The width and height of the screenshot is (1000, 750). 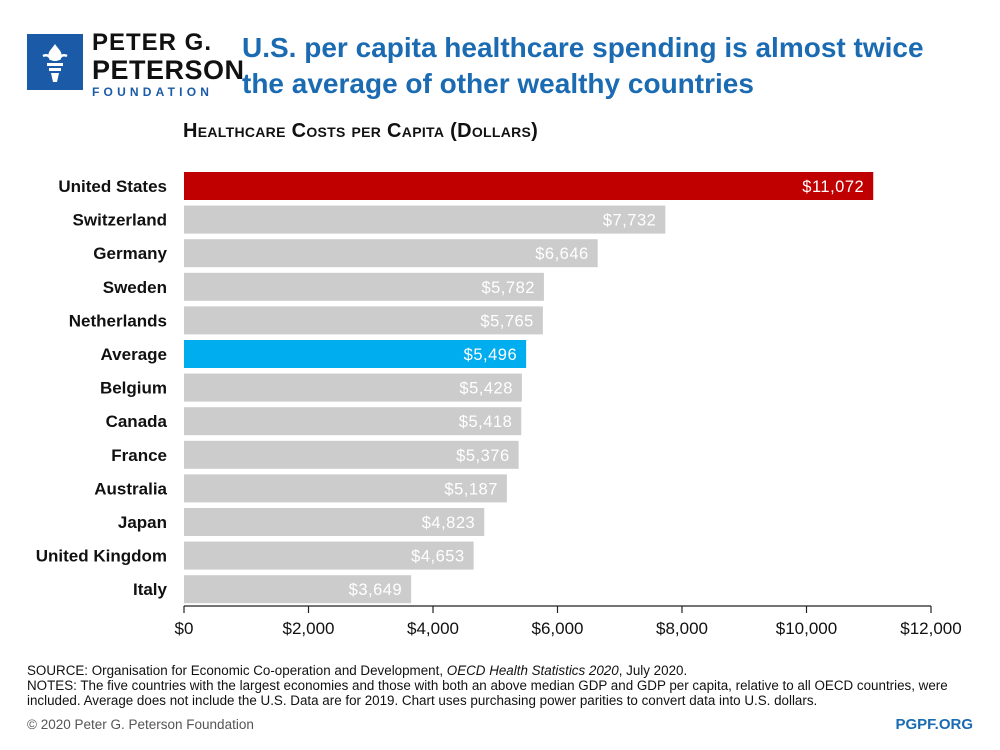 What do you see at coordinates (506, 321) in the screenshot?
I see `value-label: $5,765` at bounding box center [506, 321].